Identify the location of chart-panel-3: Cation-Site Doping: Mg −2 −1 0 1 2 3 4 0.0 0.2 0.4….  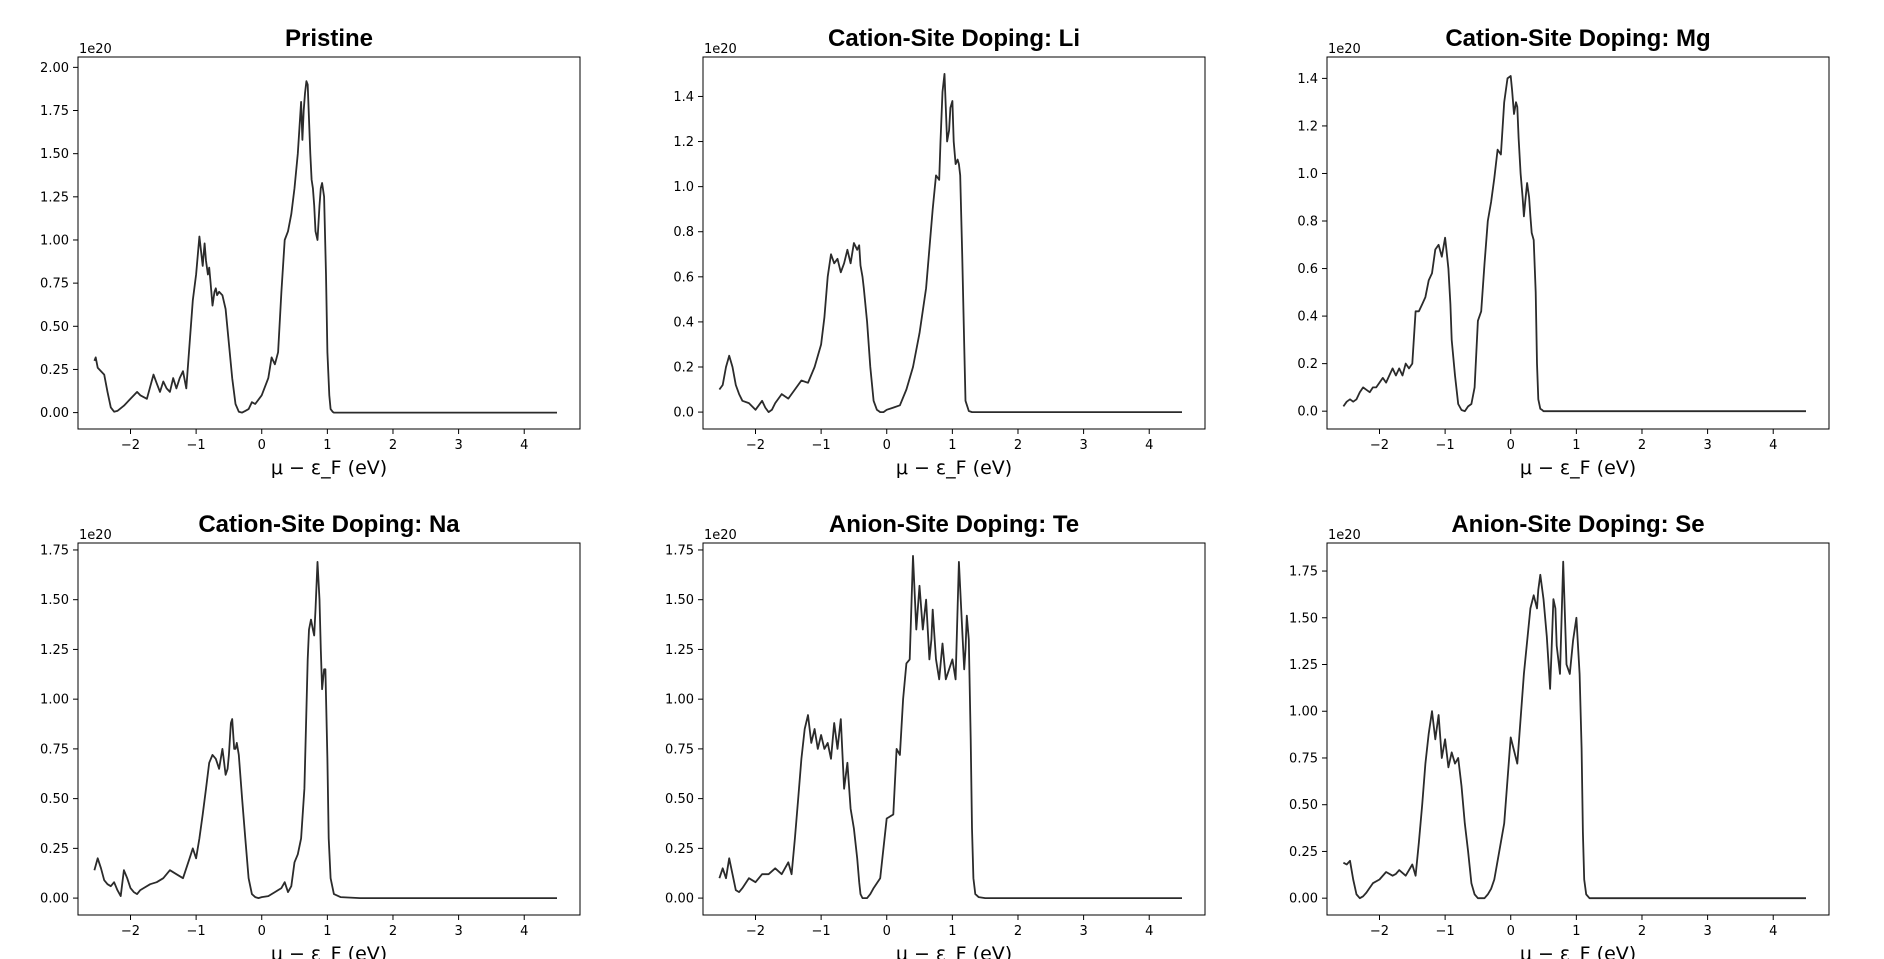
(1563, 252).